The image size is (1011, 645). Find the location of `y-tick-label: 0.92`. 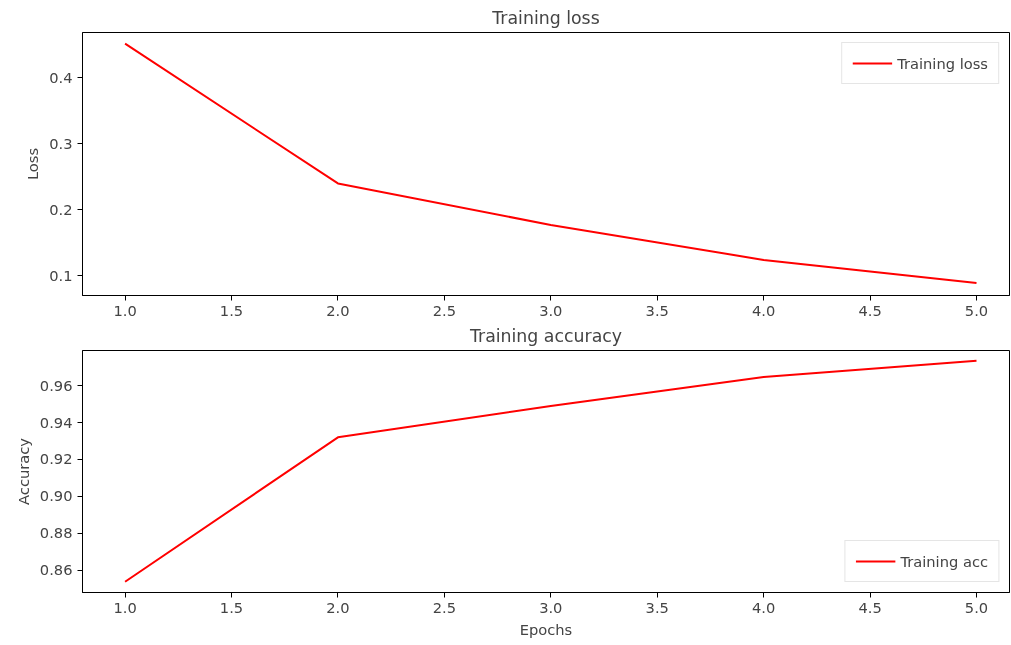

y-tick-label: 0.92 is located at coordinates (56, 459).